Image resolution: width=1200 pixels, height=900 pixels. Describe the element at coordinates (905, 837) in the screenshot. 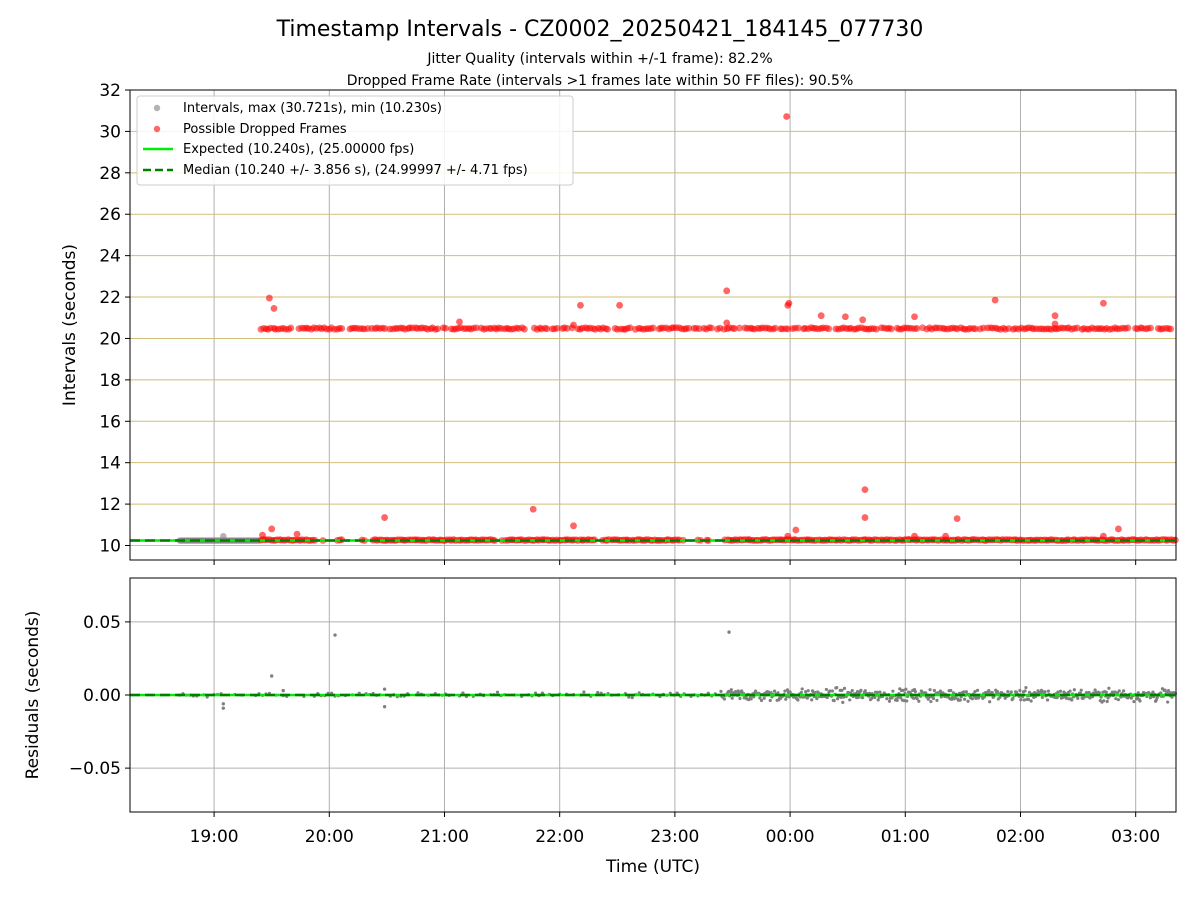

I see `x-tick-label: 01:00` at that location.